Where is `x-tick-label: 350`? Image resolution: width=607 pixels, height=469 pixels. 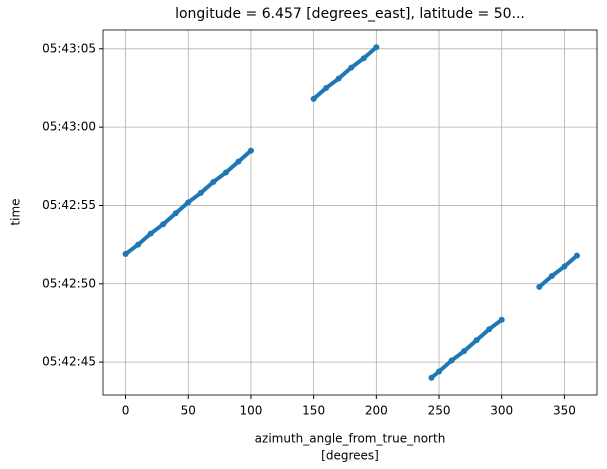 x-tick-label: 350 is located at coordinates (564, 411).